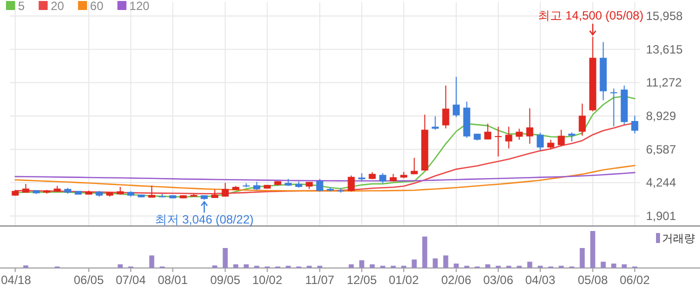 The height and width of the screenshot is (289, 700). What do you see at coordinates (97, 6) in the screenshot?
I see `legend-label: 60` at bounding box center [97, 6].